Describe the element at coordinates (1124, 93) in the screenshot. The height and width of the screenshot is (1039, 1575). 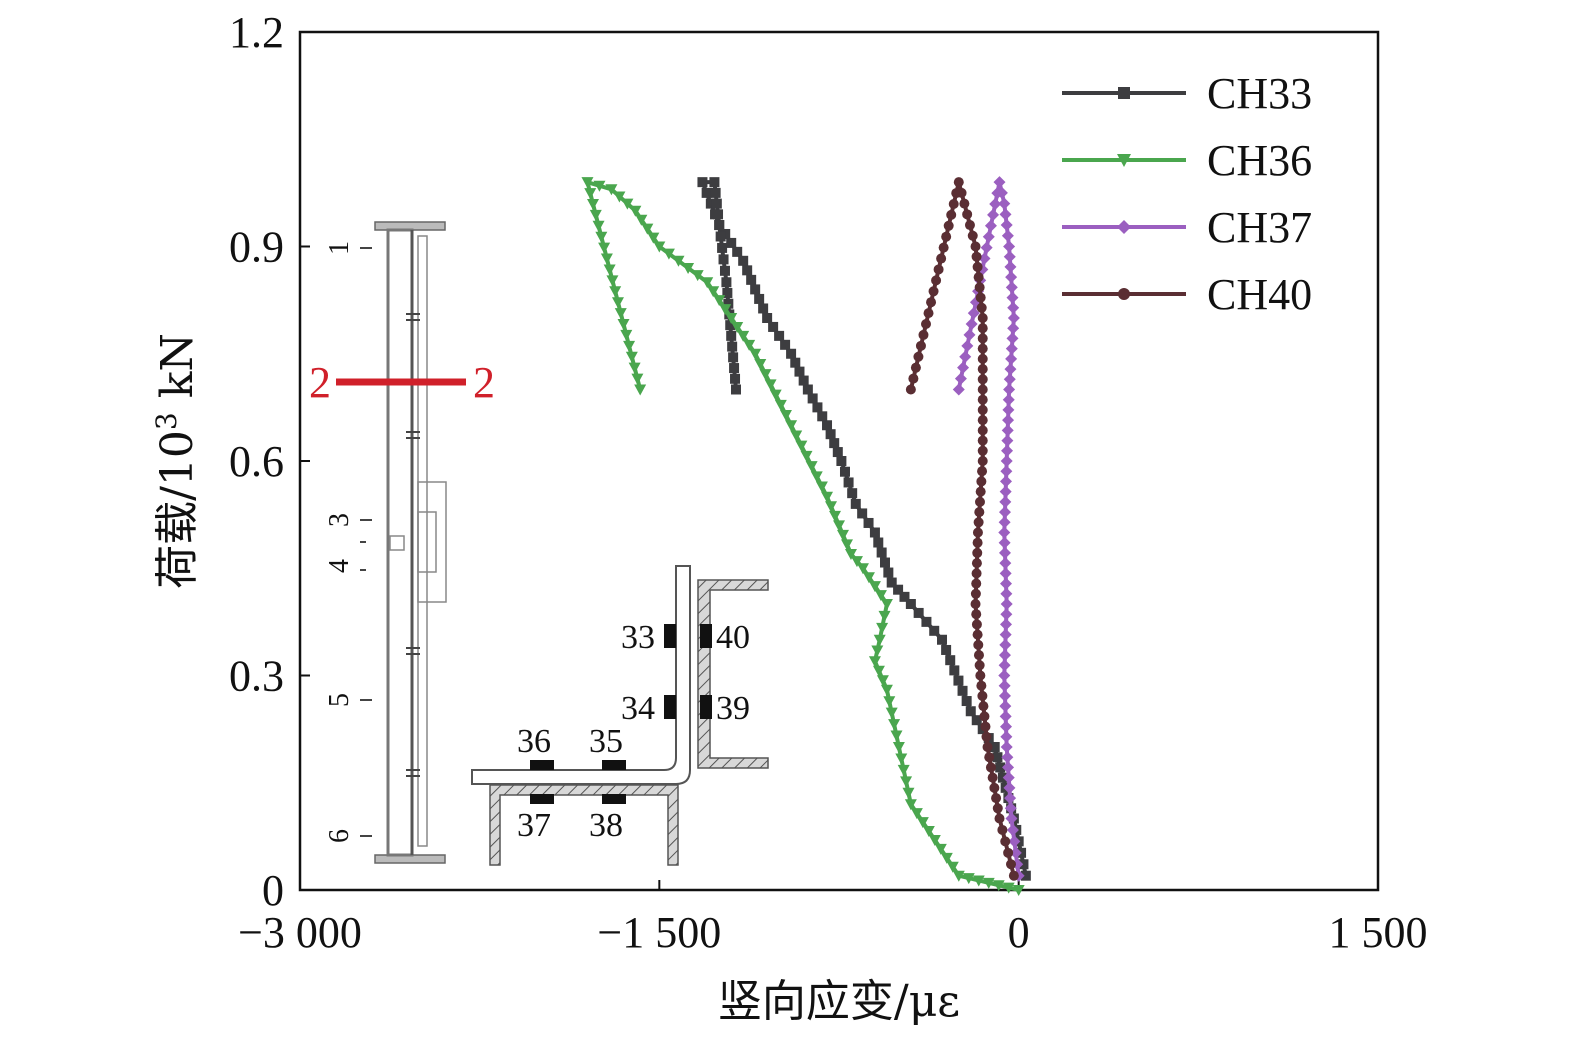
I see `legend-marker-ch33` at that location.